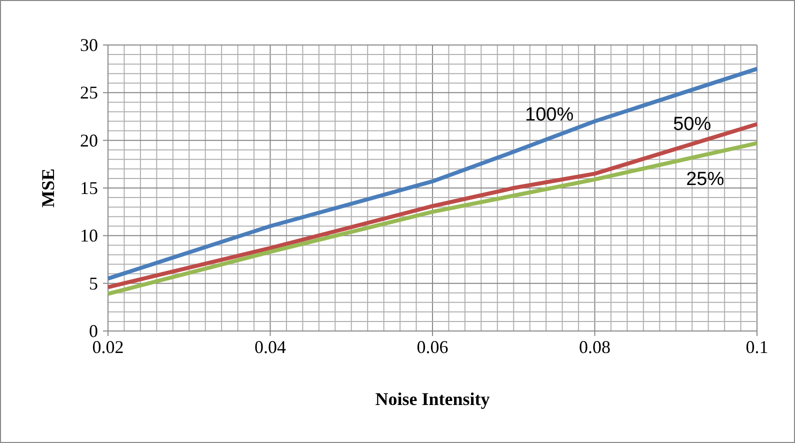  I want to click on series-label: 100%, so click(549, 115).